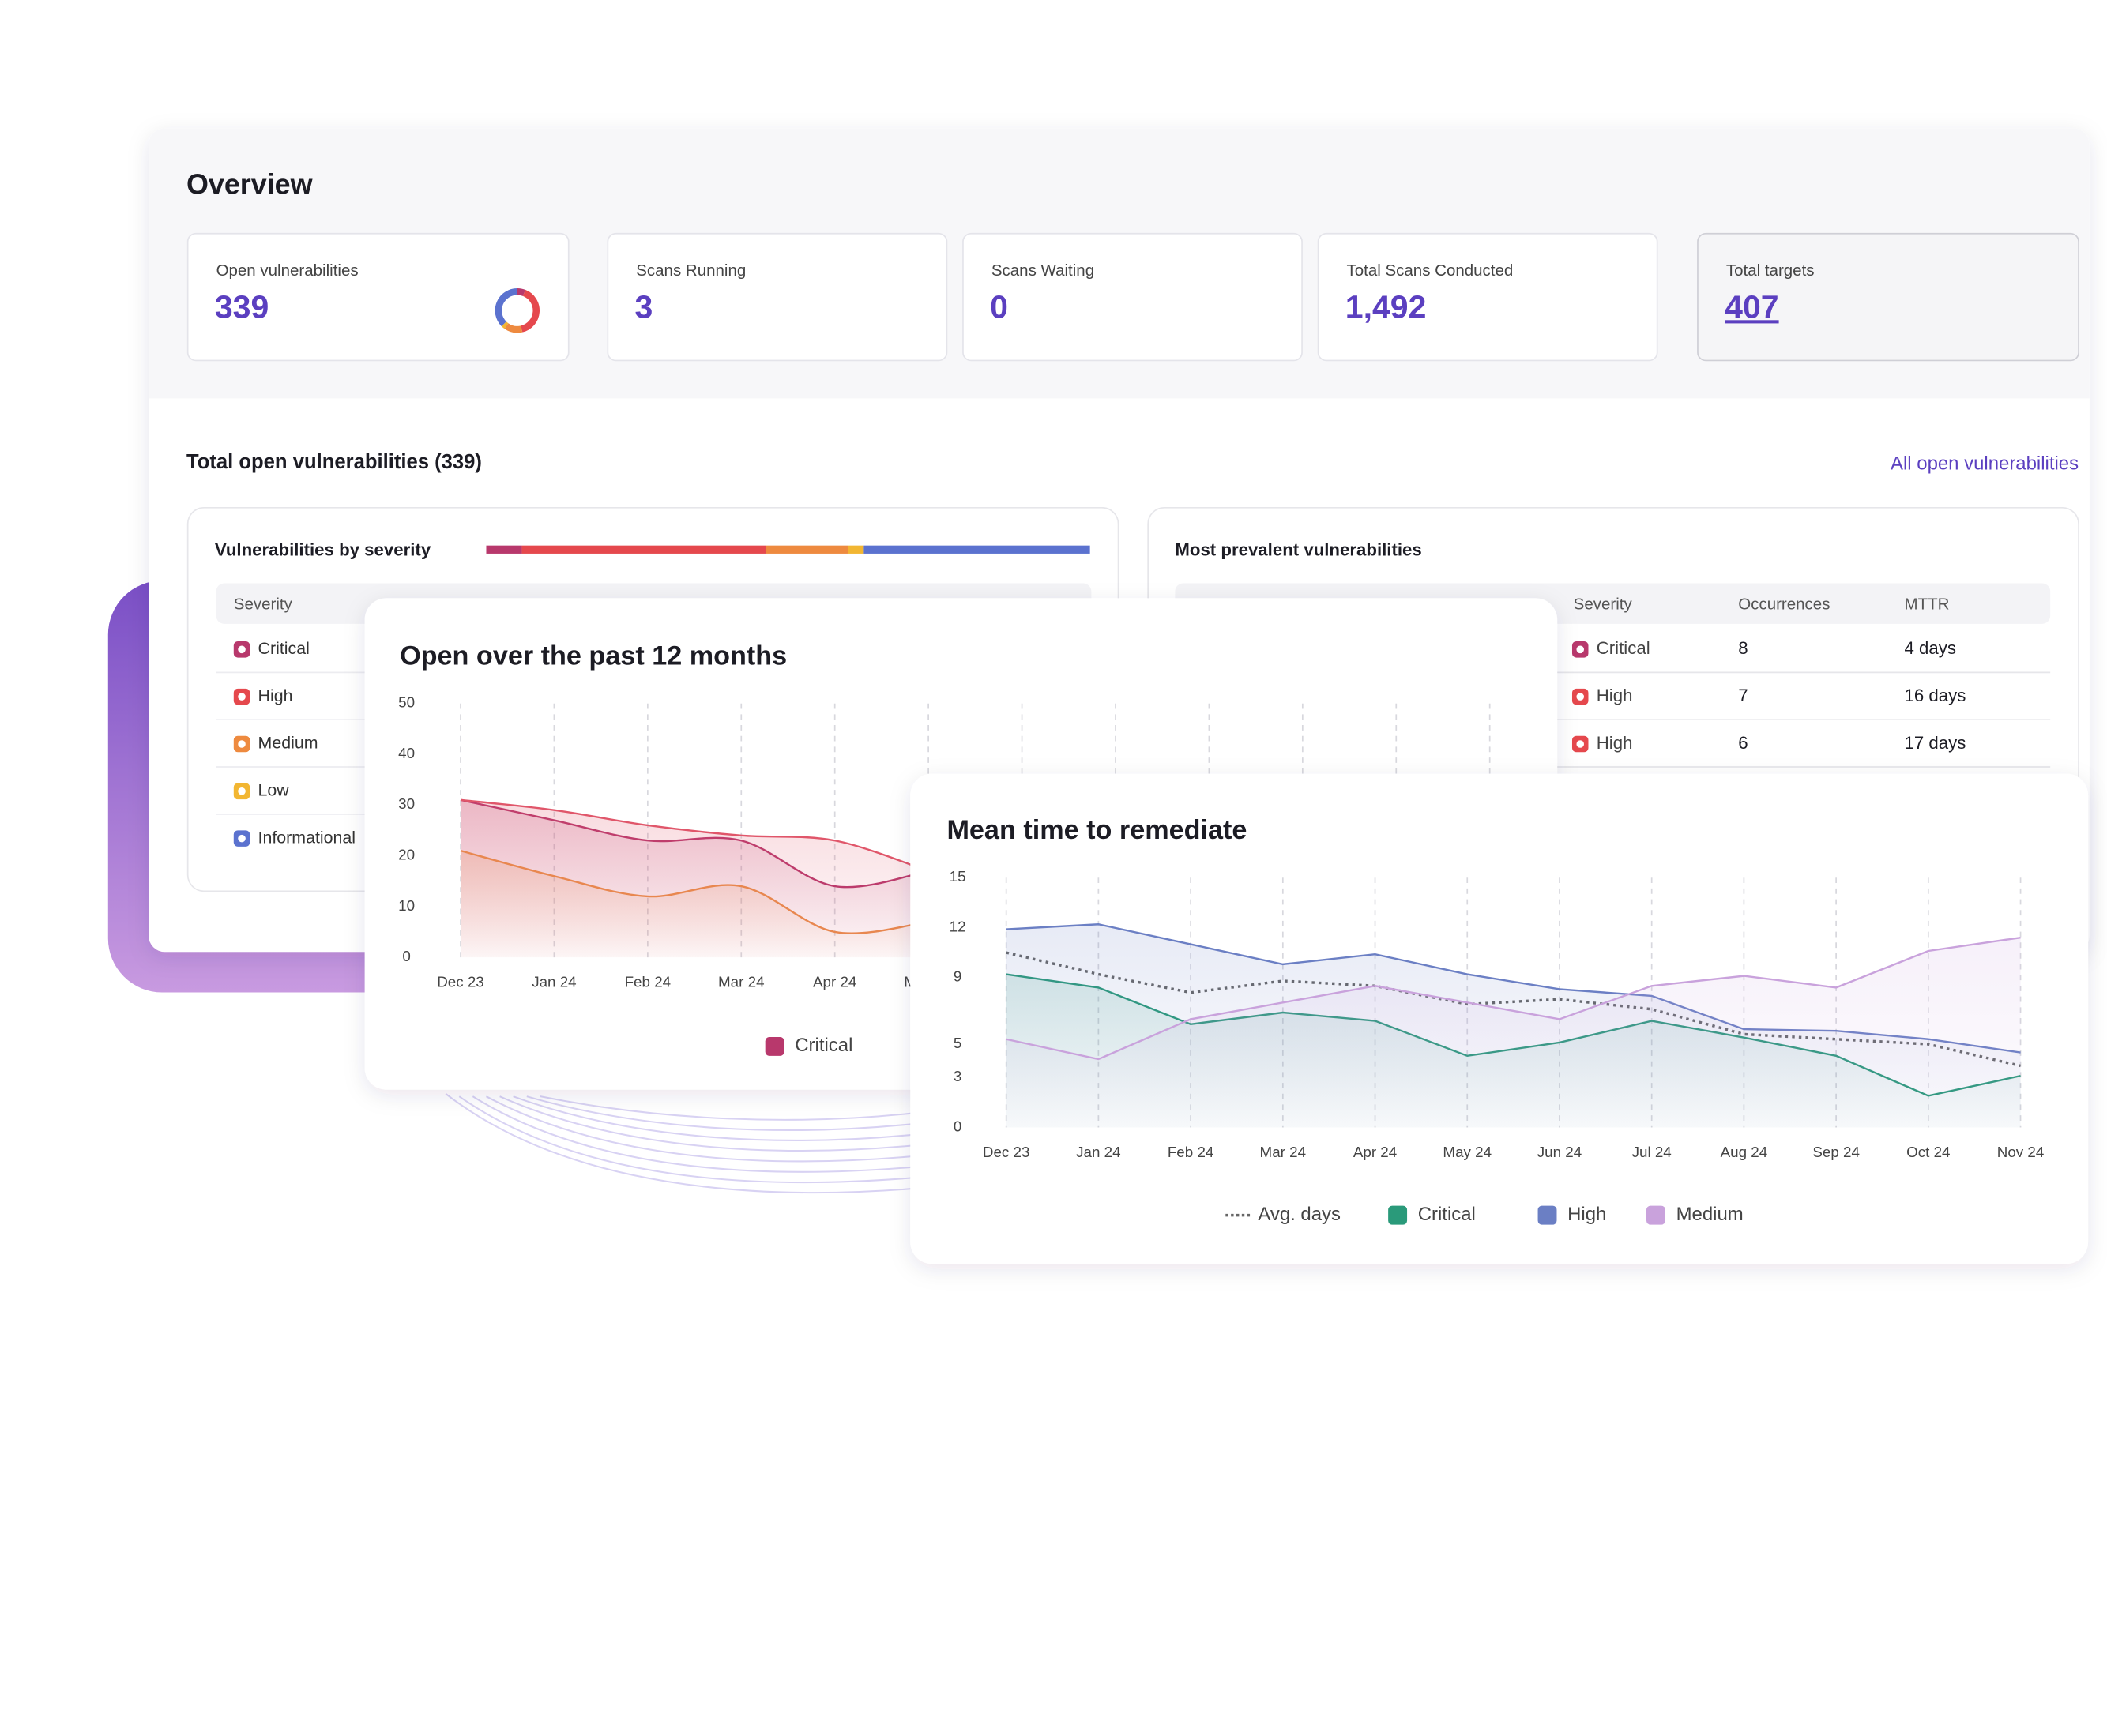 The image size is (2107, 1736). I want to click on x-tick-label: May 24, so click(1467, 1152).